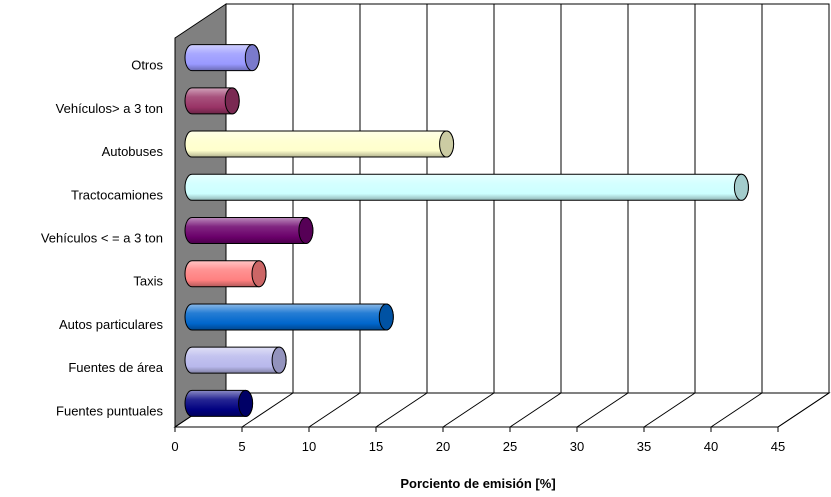 This screenshot has width=831, height=497. What do you see at coordinates (644, 446) in the screenshot?
I see `x-tick-label: 35` at bounding box center [644, 446].